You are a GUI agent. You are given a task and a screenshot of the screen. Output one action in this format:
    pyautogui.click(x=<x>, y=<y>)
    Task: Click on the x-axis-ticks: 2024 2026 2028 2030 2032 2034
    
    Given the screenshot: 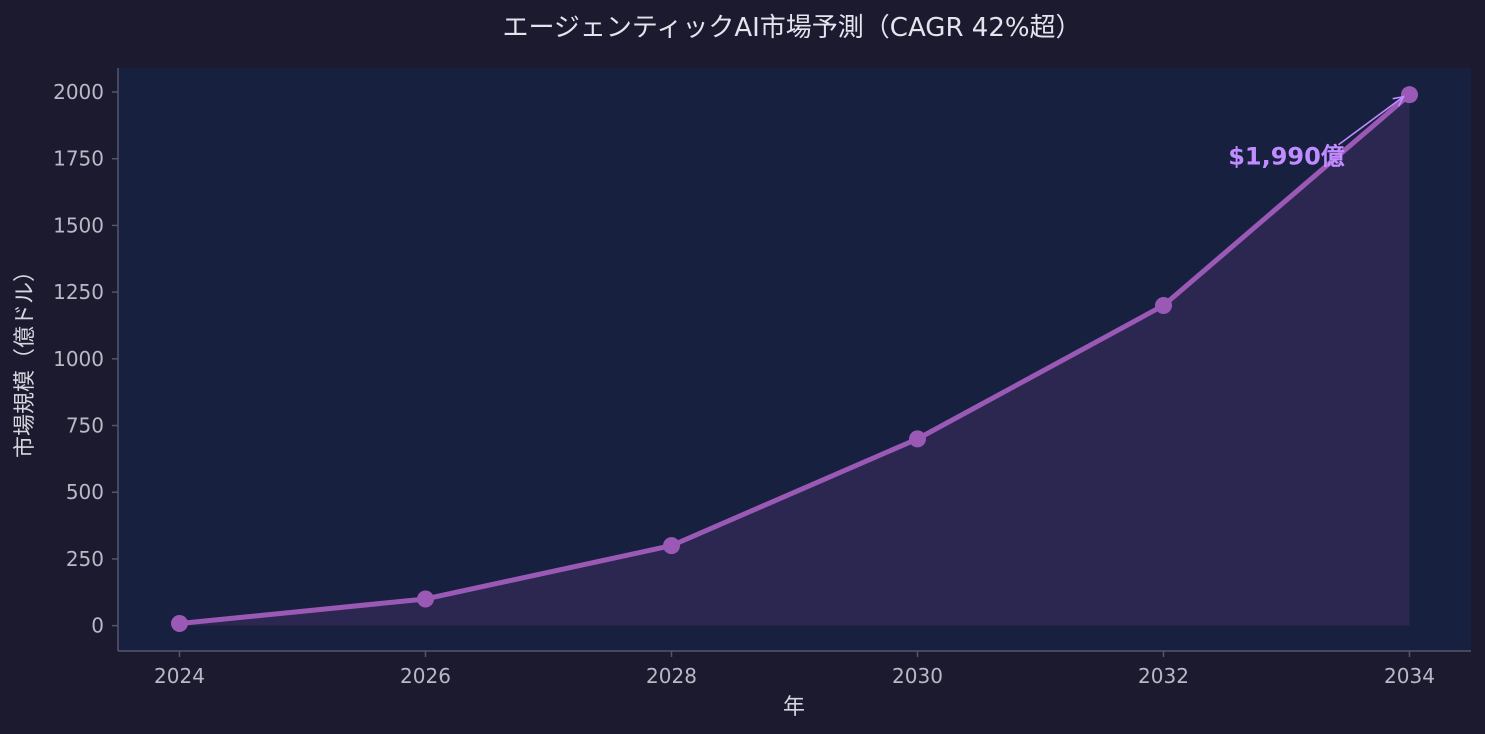 What is the action you would take?
    pyautogui.click(x=794, y=669)
    